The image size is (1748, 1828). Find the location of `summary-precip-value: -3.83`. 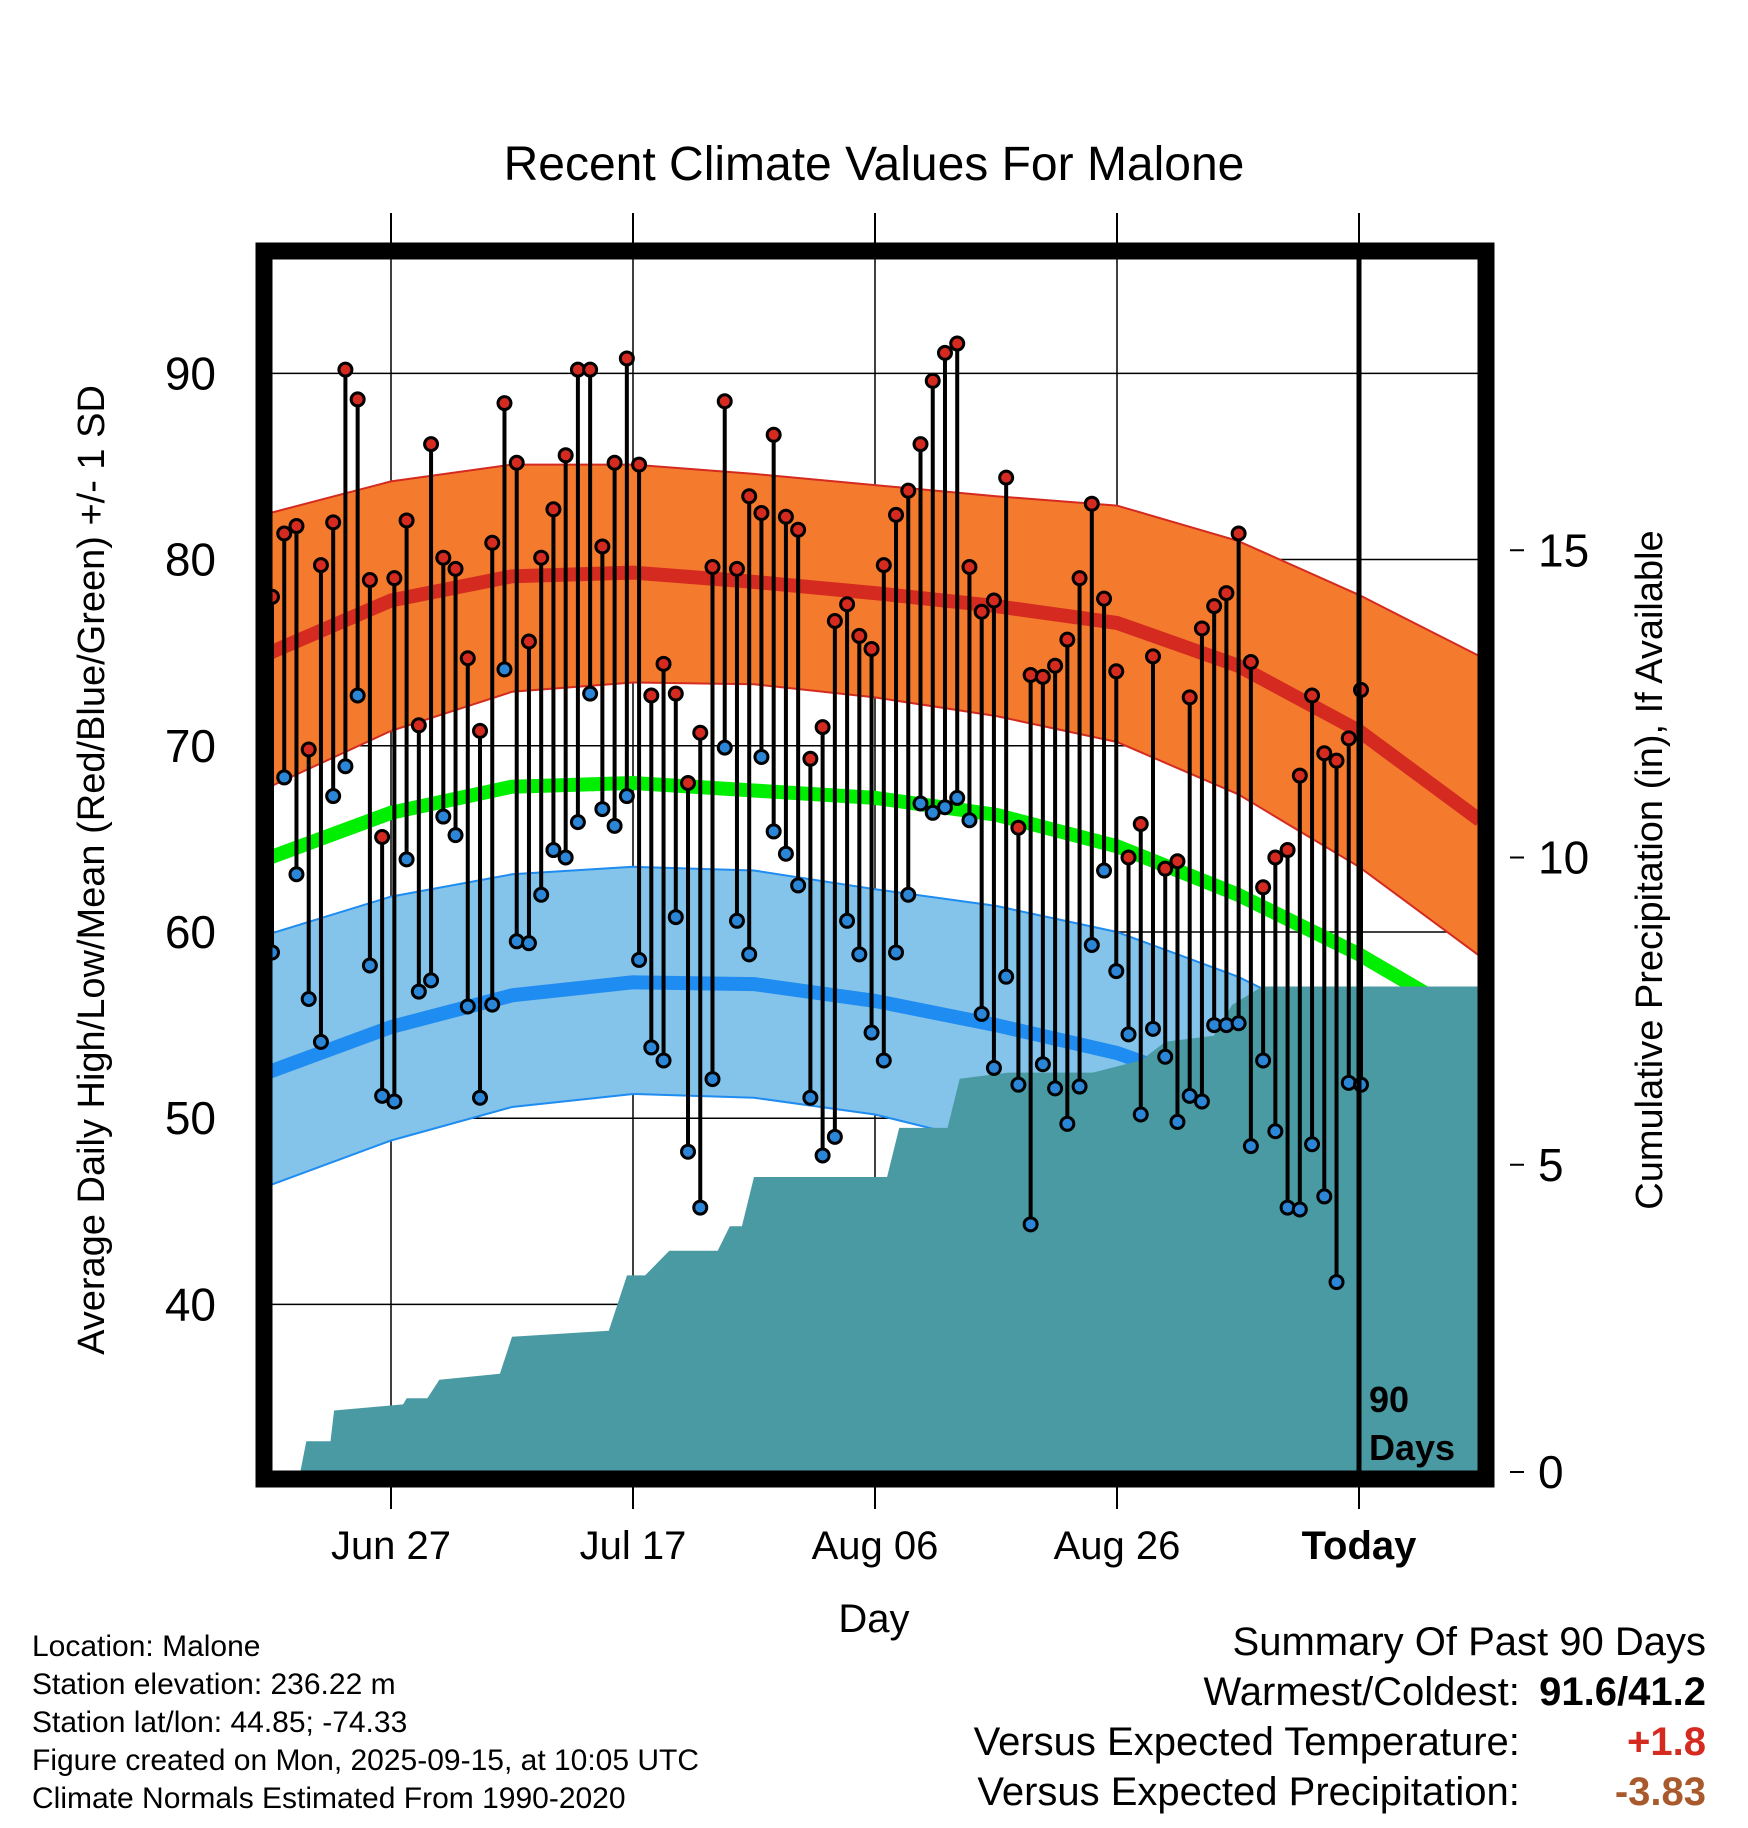

summary-precip-value: -3.83 is located at coordinates (1660, 1792).